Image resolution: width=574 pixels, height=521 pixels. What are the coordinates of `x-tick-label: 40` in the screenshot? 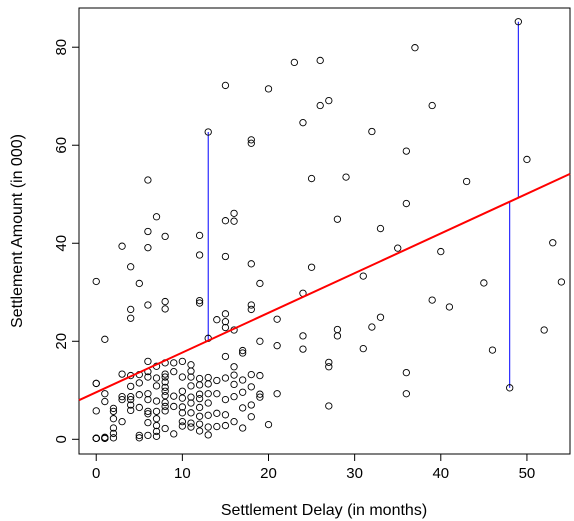 It's located at (440, 473).